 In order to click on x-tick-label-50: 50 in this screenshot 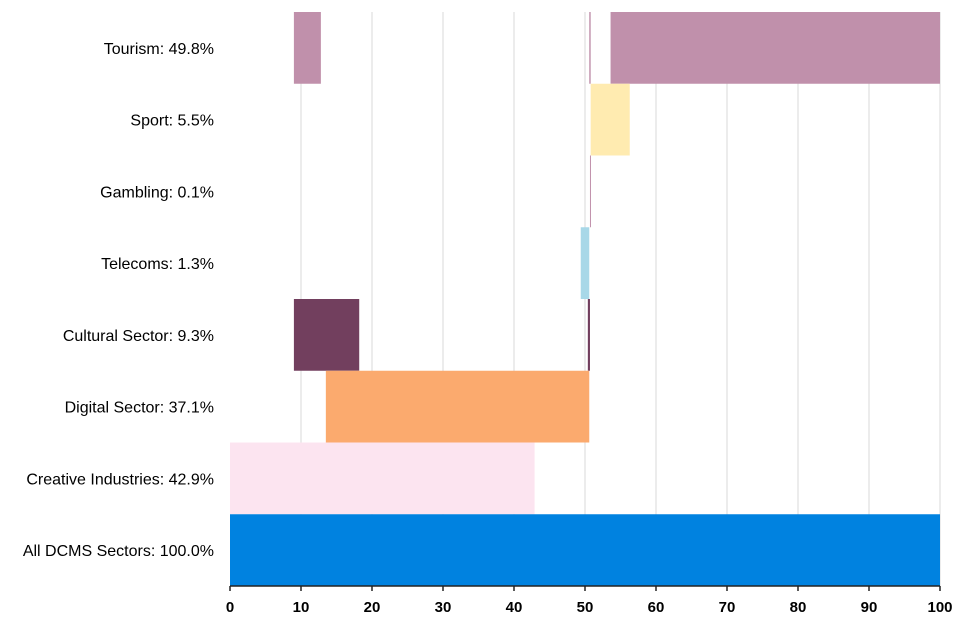, I will do `click(585, 607)`.